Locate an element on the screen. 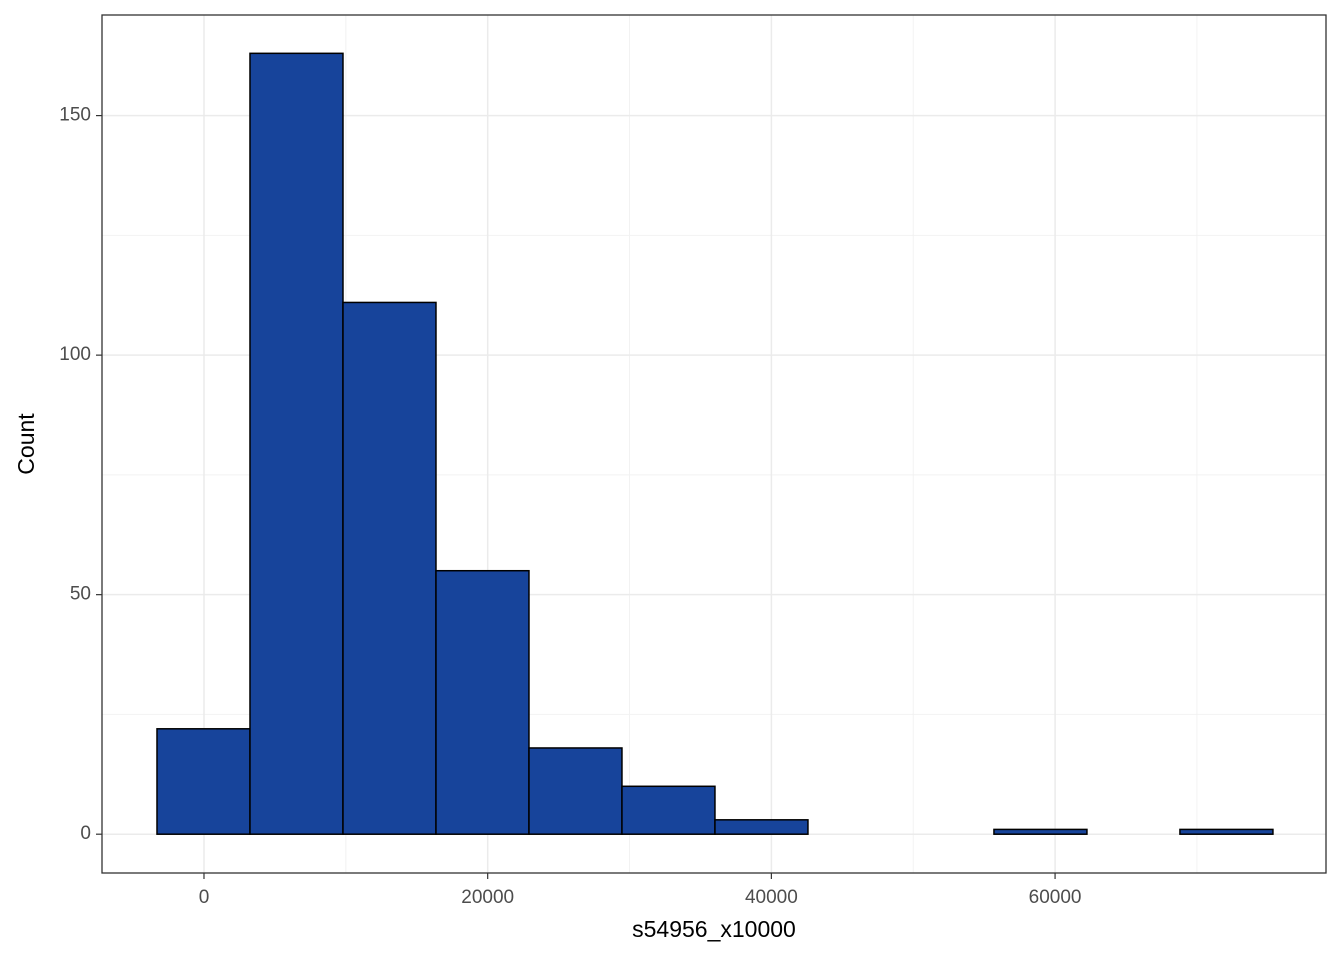 This screenshot has width=1344, height=960. y-tick-label: 50 is located at coordinates (80, 594).